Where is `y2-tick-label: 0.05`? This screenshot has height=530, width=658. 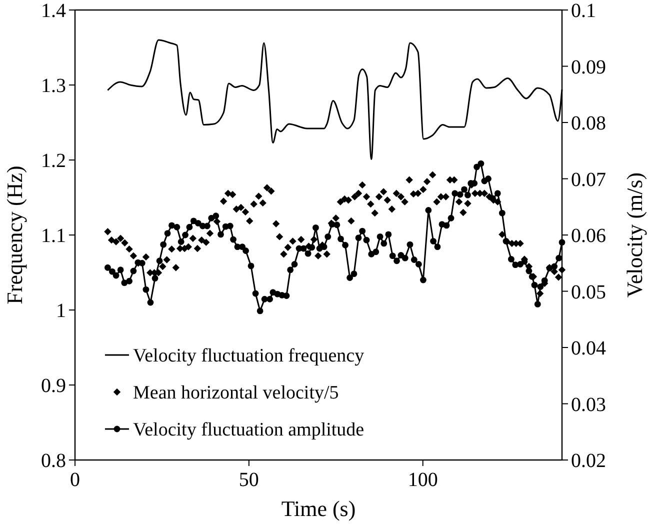 y2-tick-label: 0.05 is located at coordinates (588, 292).